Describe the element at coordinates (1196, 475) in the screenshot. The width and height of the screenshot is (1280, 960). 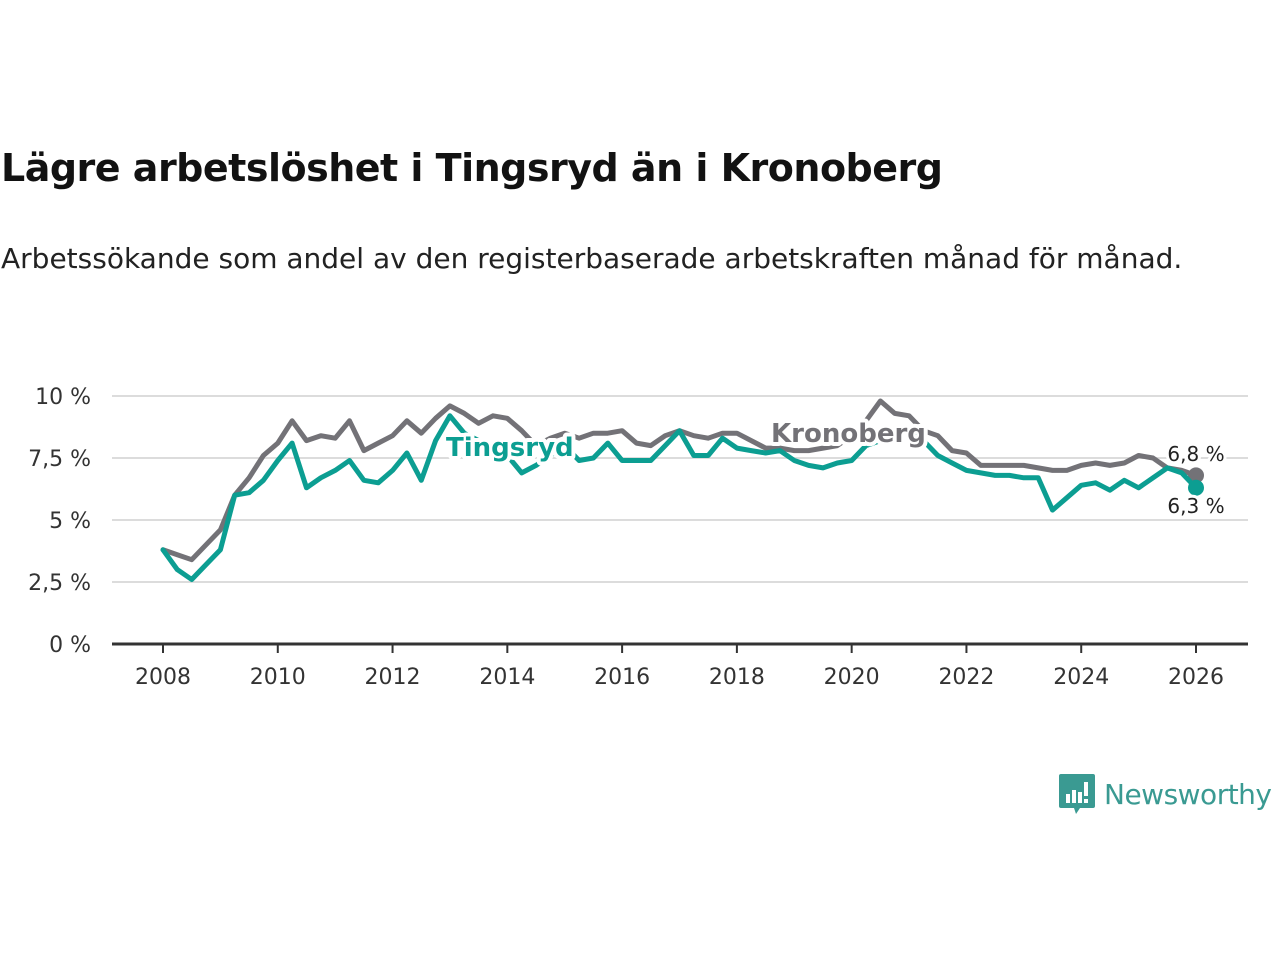
I see `end-point-kronoberg` at that location.